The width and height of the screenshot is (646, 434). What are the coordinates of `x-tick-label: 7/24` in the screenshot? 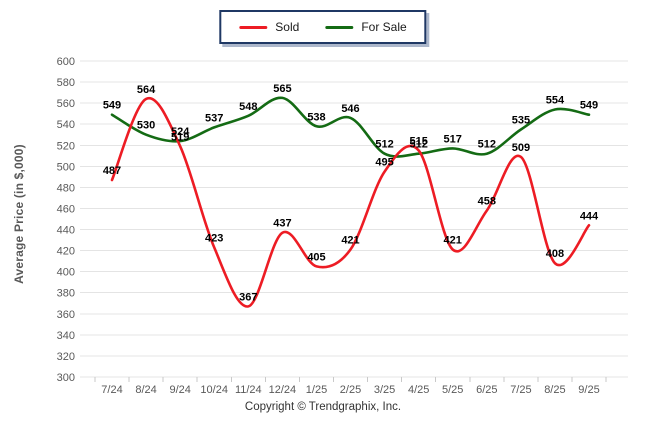 It's located at (111, 390).